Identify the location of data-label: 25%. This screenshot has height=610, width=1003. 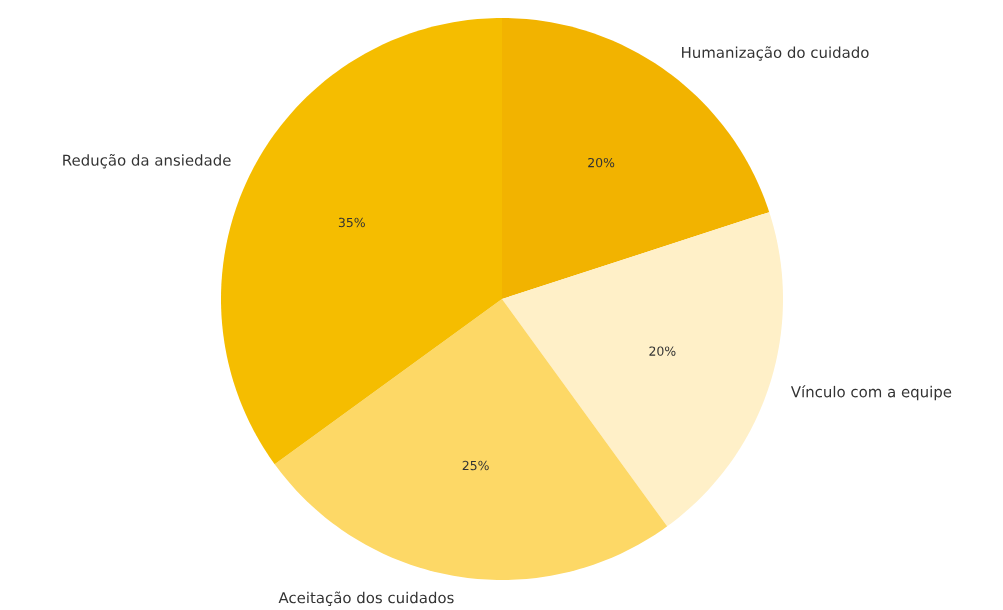
(475, 465).